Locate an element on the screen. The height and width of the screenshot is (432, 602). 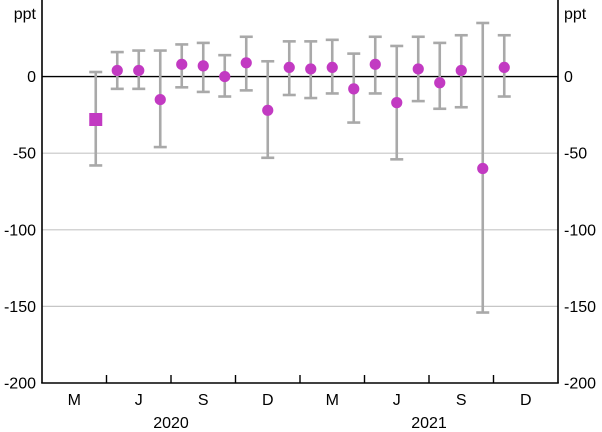
y-tick-label-left: -100 is located at coordinates (20, 230).